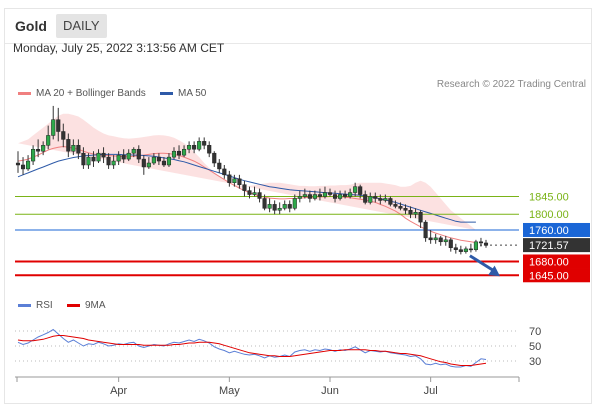  I want to click on legend-9ma: 9MA, so click(86, 305).